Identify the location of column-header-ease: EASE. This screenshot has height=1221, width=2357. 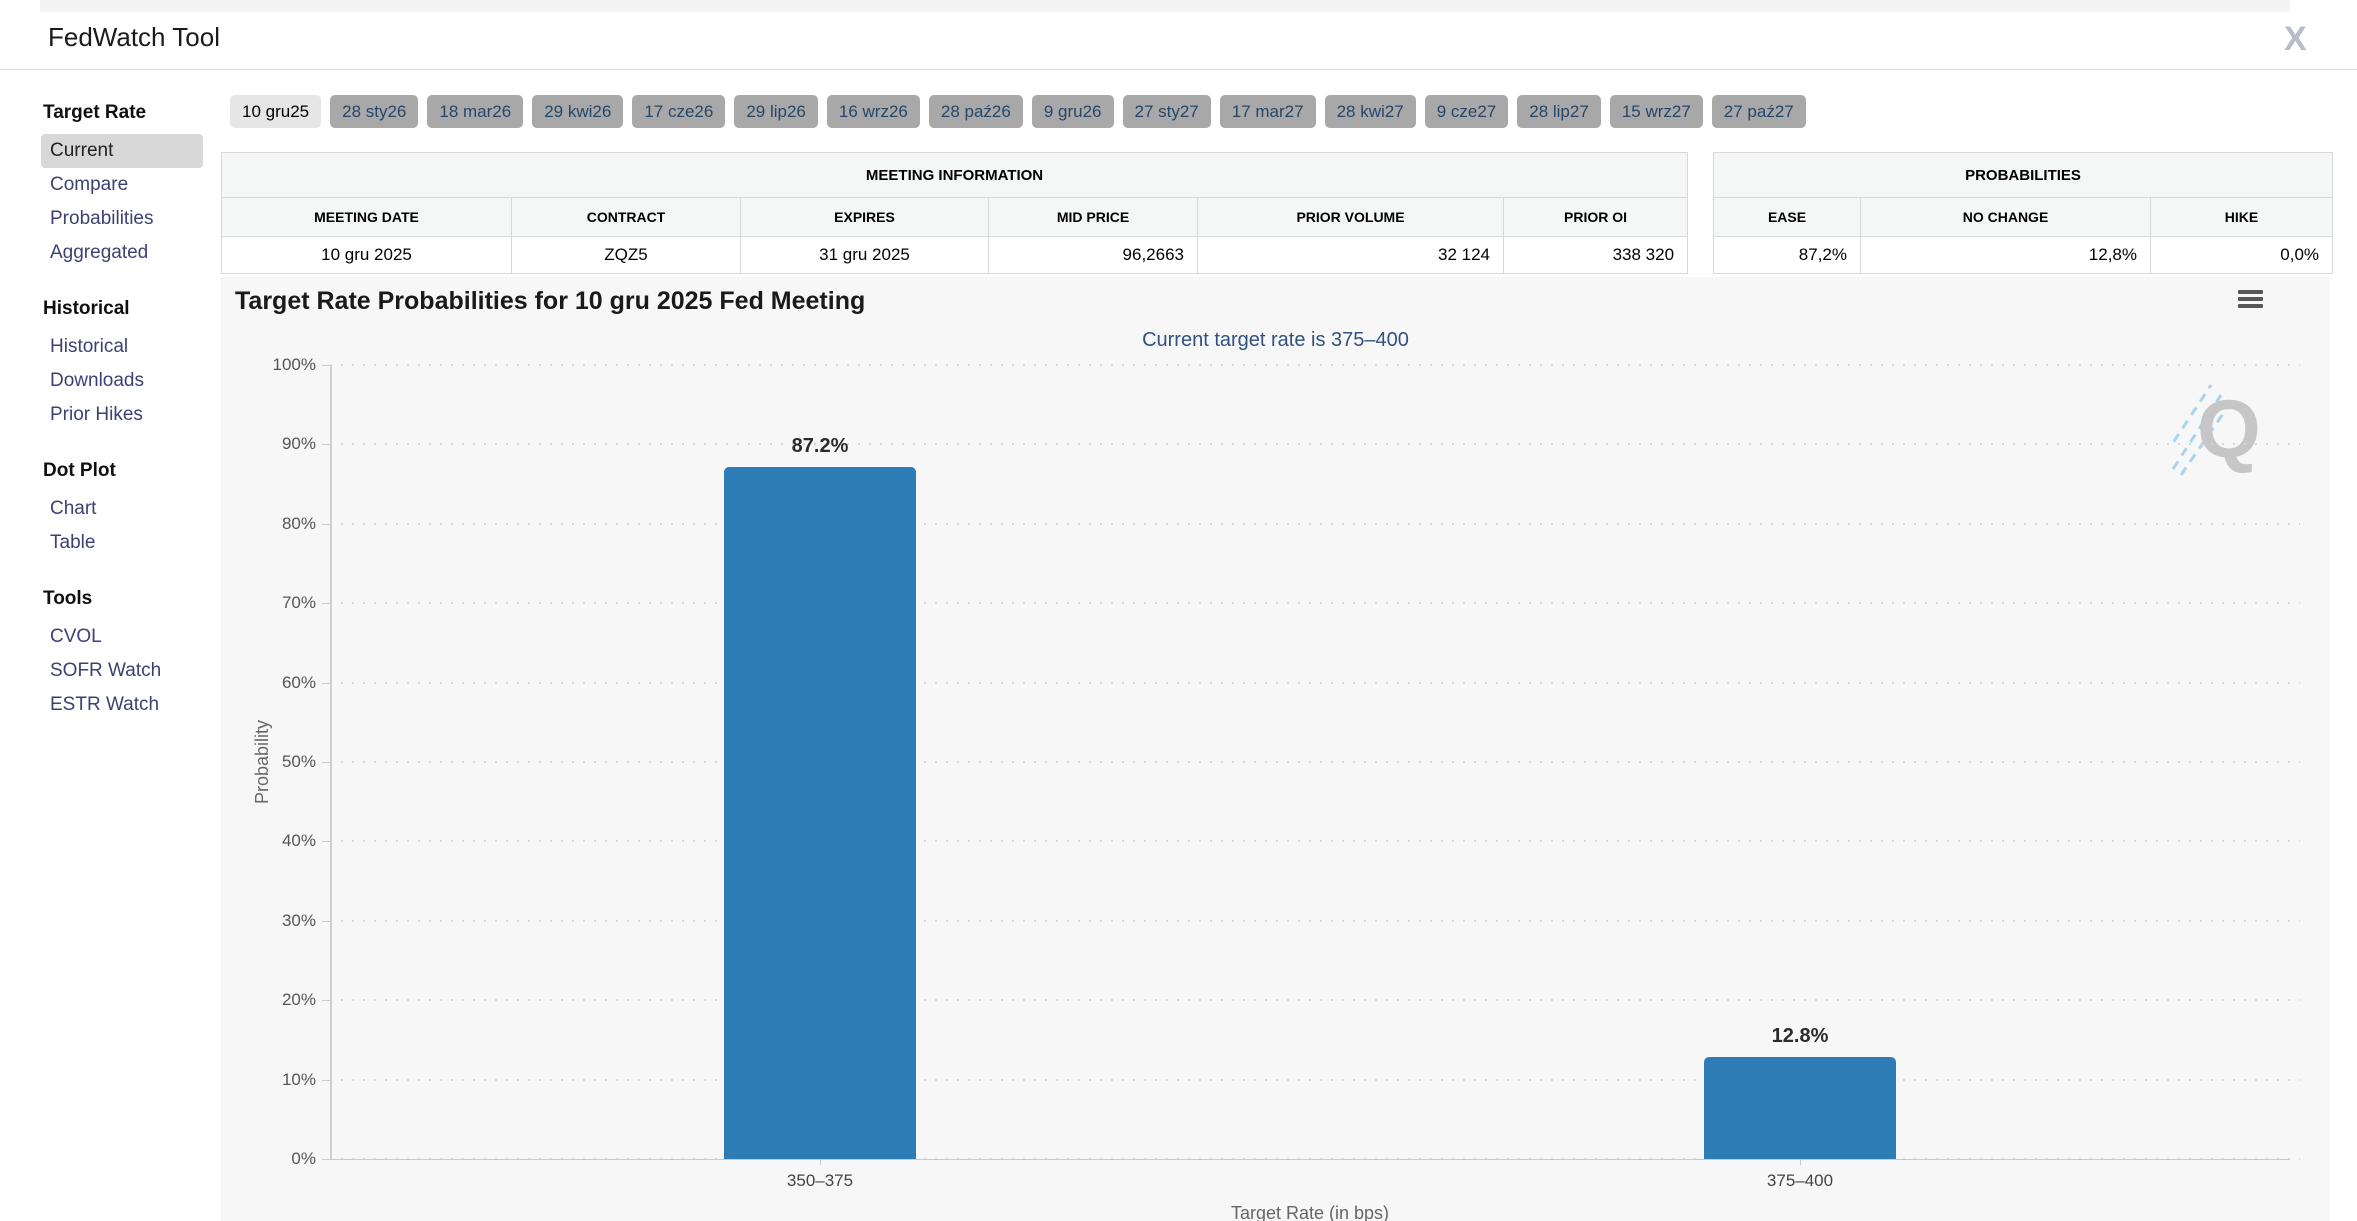
(1787, 217).